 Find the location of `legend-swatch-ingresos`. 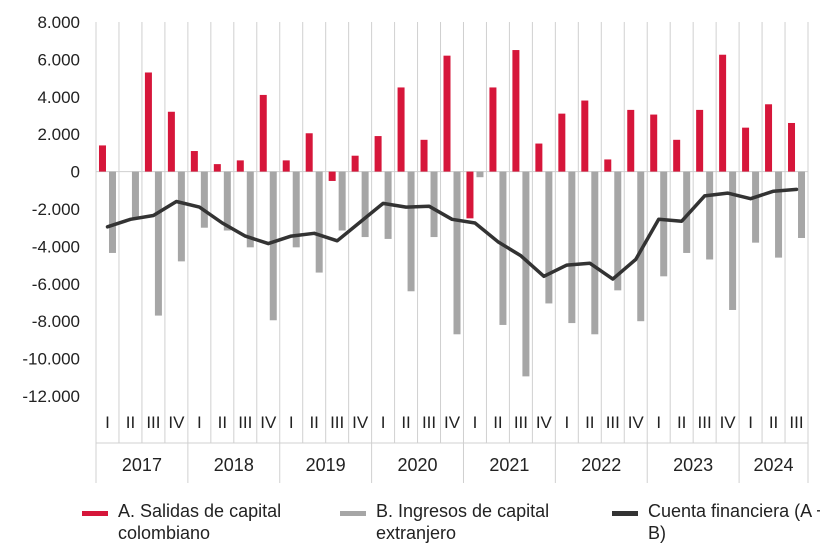

legend-swatch-ingresos is located at coordinates (353, 513).